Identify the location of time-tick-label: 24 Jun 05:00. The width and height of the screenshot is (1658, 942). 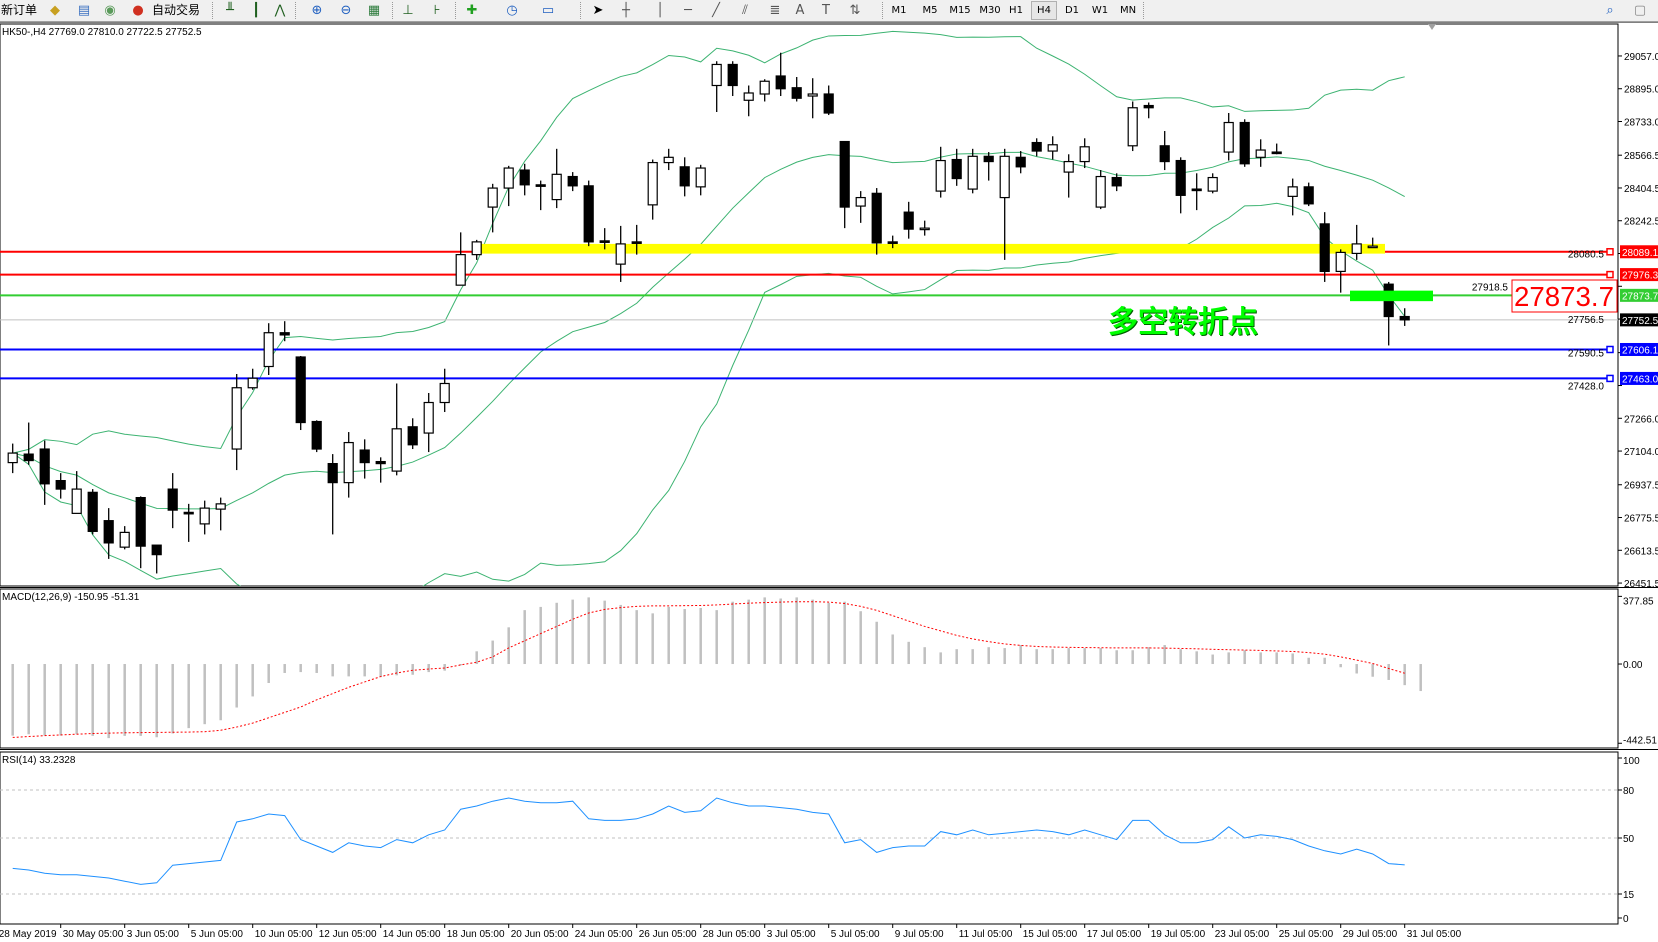
(604, 934).